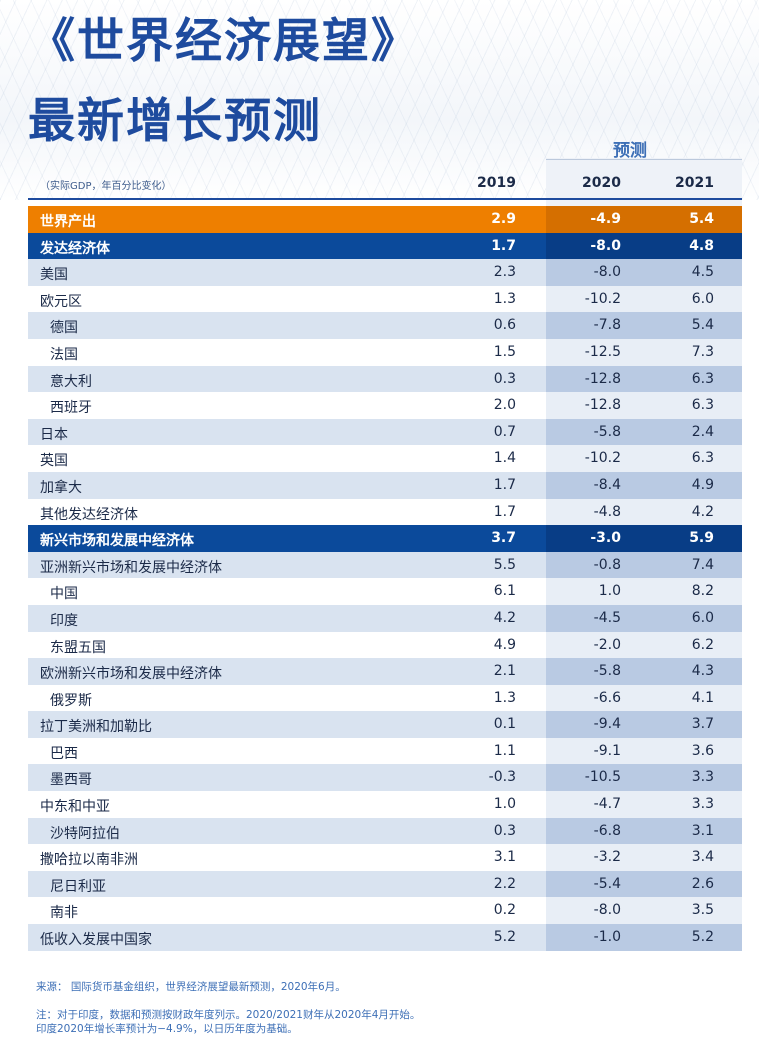 Image resolution: width=759 pixels, height=1047 pixels. Describe the element at coordinates (106, 186) in the screenshot. I see `units-note: （实际GDP，年百分比变化）` at that location.